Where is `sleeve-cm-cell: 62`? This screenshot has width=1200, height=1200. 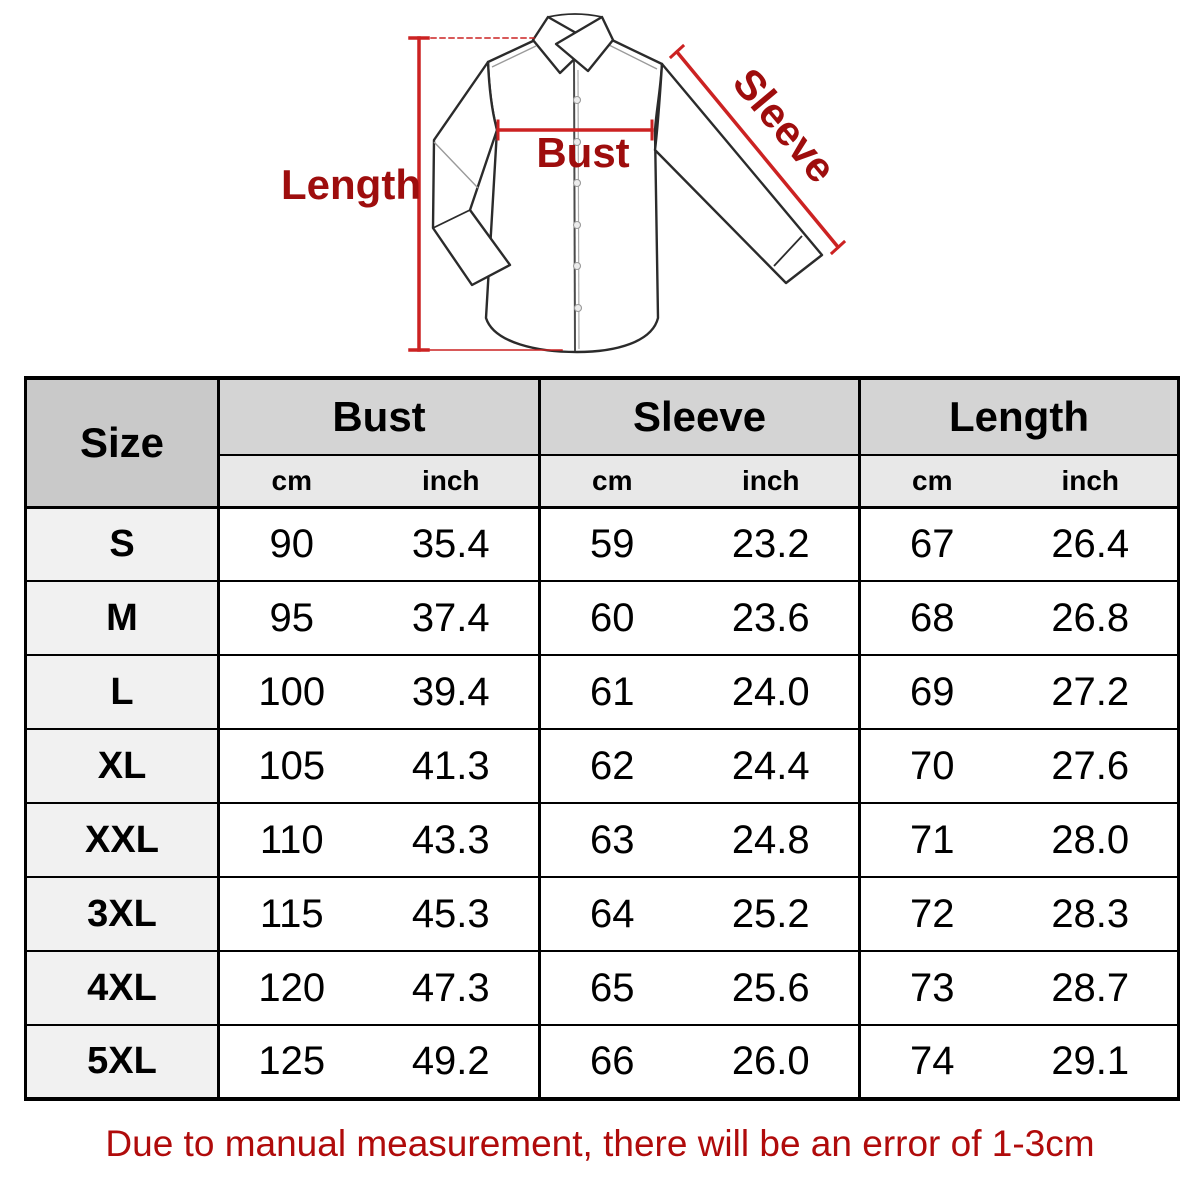 sleeve-cm-cell: 62 is located at coordinates (611, 766).